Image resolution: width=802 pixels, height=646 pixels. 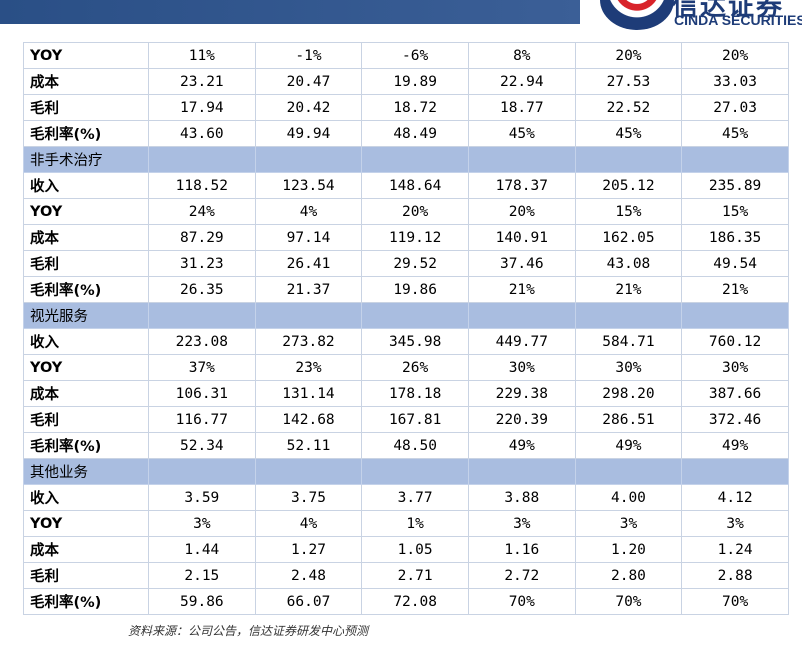 I want to click on value-cell: 2.15, so click(x=202, y=575).